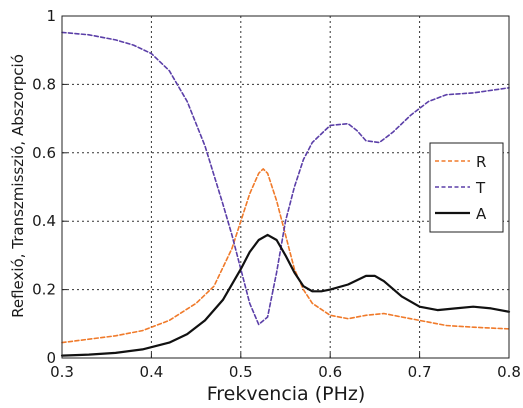 The width and height of the screenshot is (523, 408). I want to click on y-tick-label: 0.2, so click(44, 290).